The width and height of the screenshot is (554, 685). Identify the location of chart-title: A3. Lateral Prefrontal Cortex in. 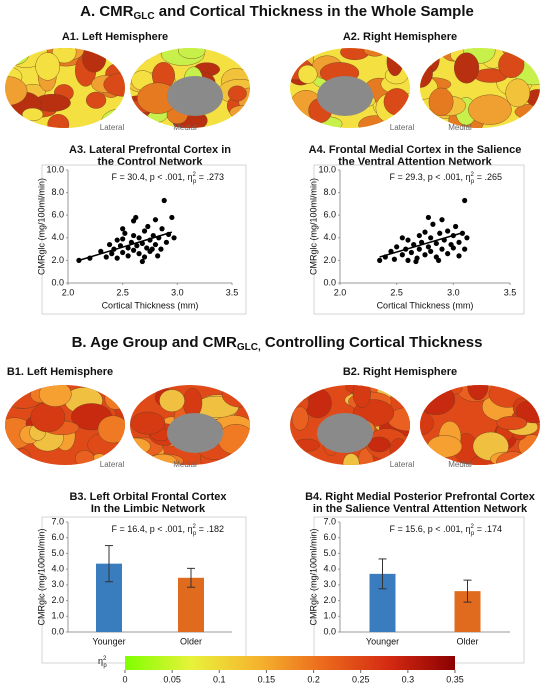
(150, 150).